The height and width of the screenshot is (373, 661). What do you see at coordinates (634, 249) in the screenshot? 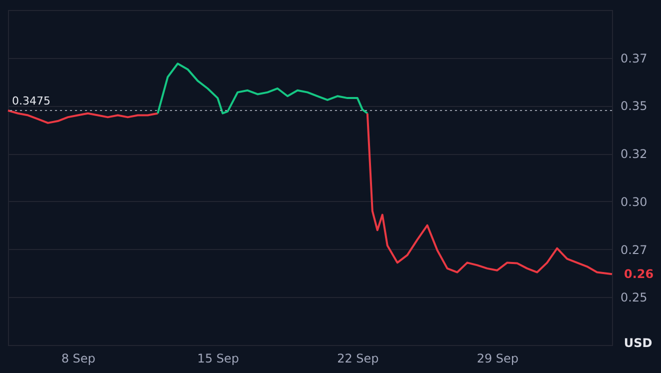
I see `y-tick-label: 0.27` at bounding box center [634, 249].